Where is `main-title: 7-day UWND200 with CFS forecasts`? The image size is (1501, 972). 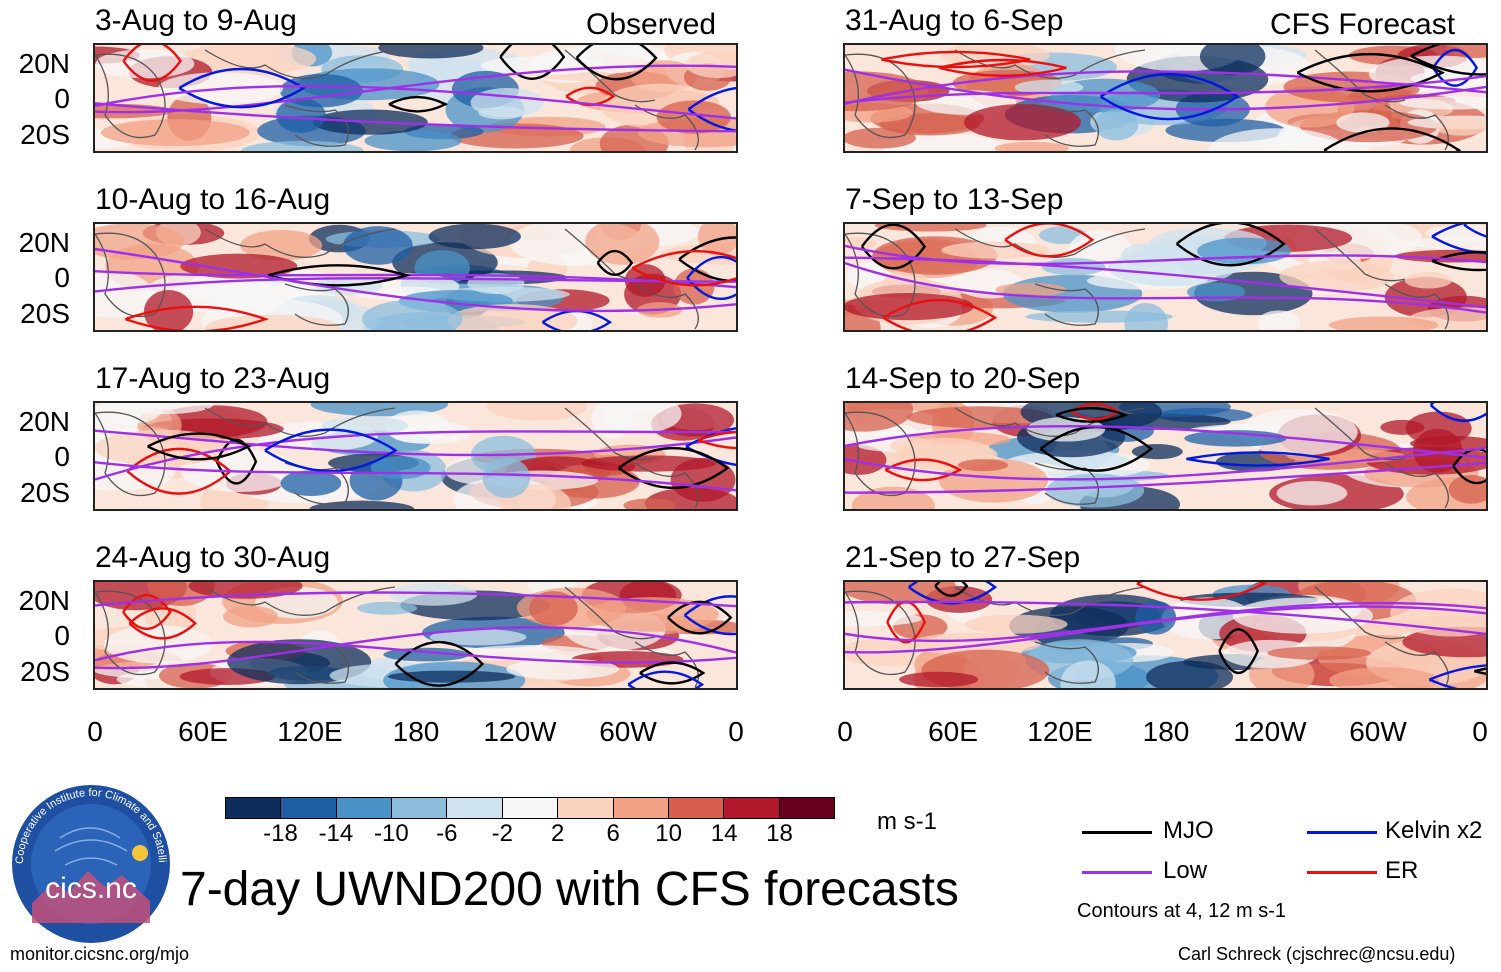 main-title: 7-day UWND200 with CFS forecasts is located at coordinates (569, 889).